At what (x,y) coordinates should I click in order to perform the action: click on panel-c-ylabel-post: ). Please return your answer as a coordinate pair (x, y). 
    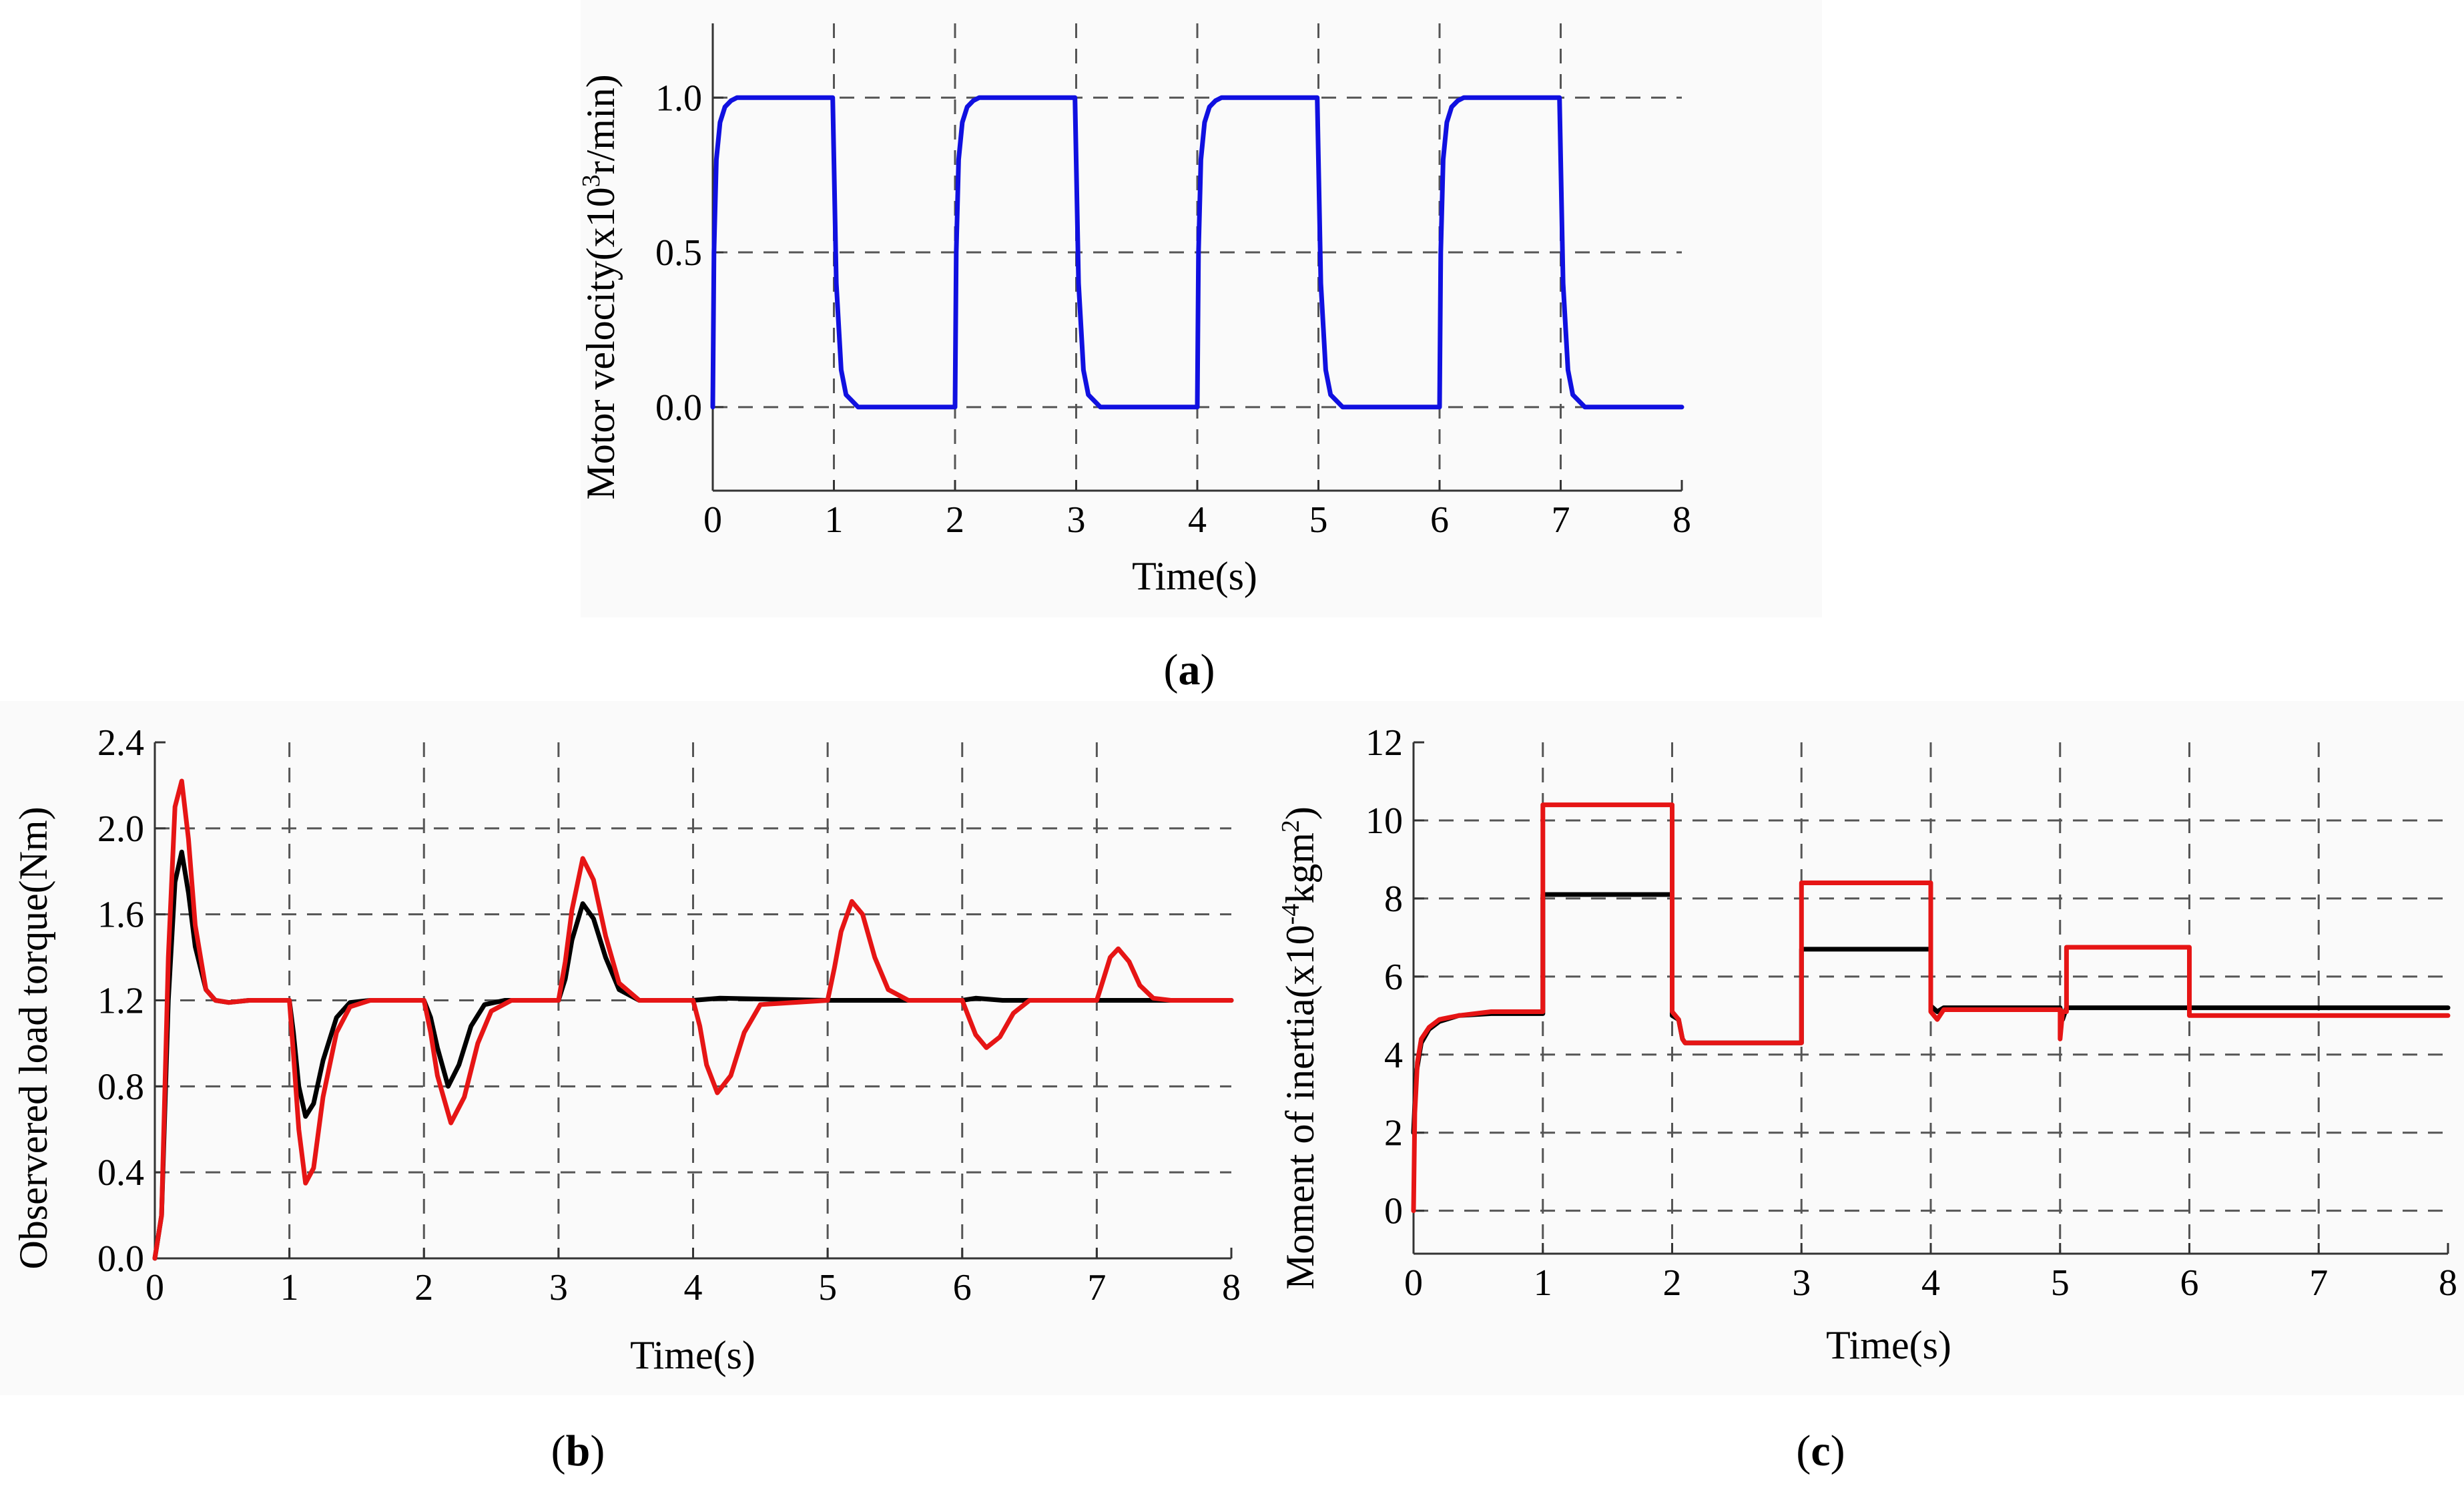
    Looking at the image, I should click on (1300, 813).